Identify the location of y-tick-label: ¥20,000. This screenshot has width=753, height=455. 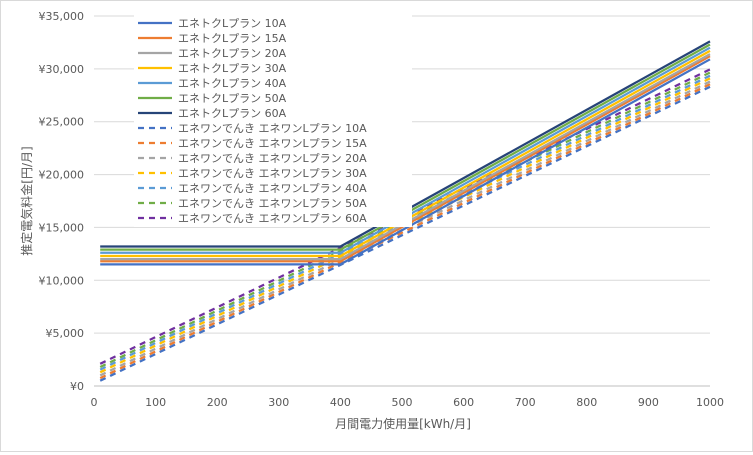
(62, 175).